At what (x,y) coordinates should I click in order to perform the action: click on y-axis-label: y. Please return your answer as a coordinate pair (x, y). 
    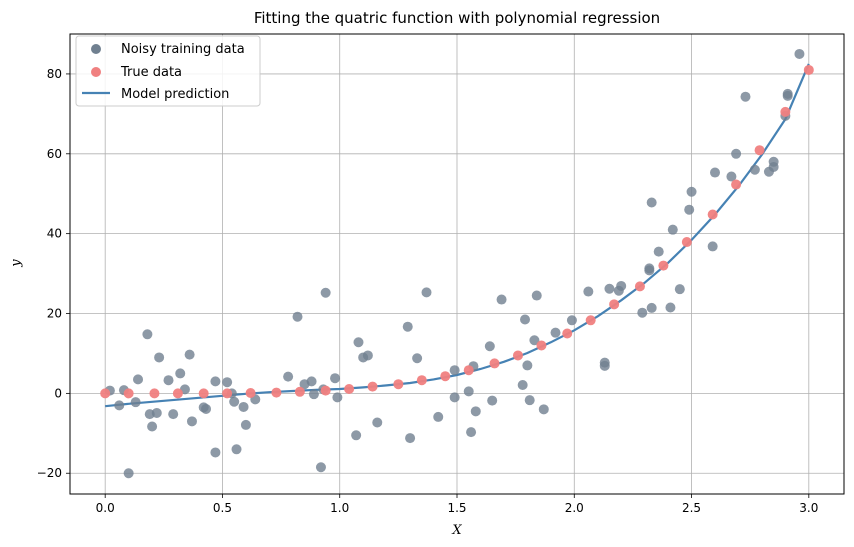
    Looking at the image, I should click on (16, 263).